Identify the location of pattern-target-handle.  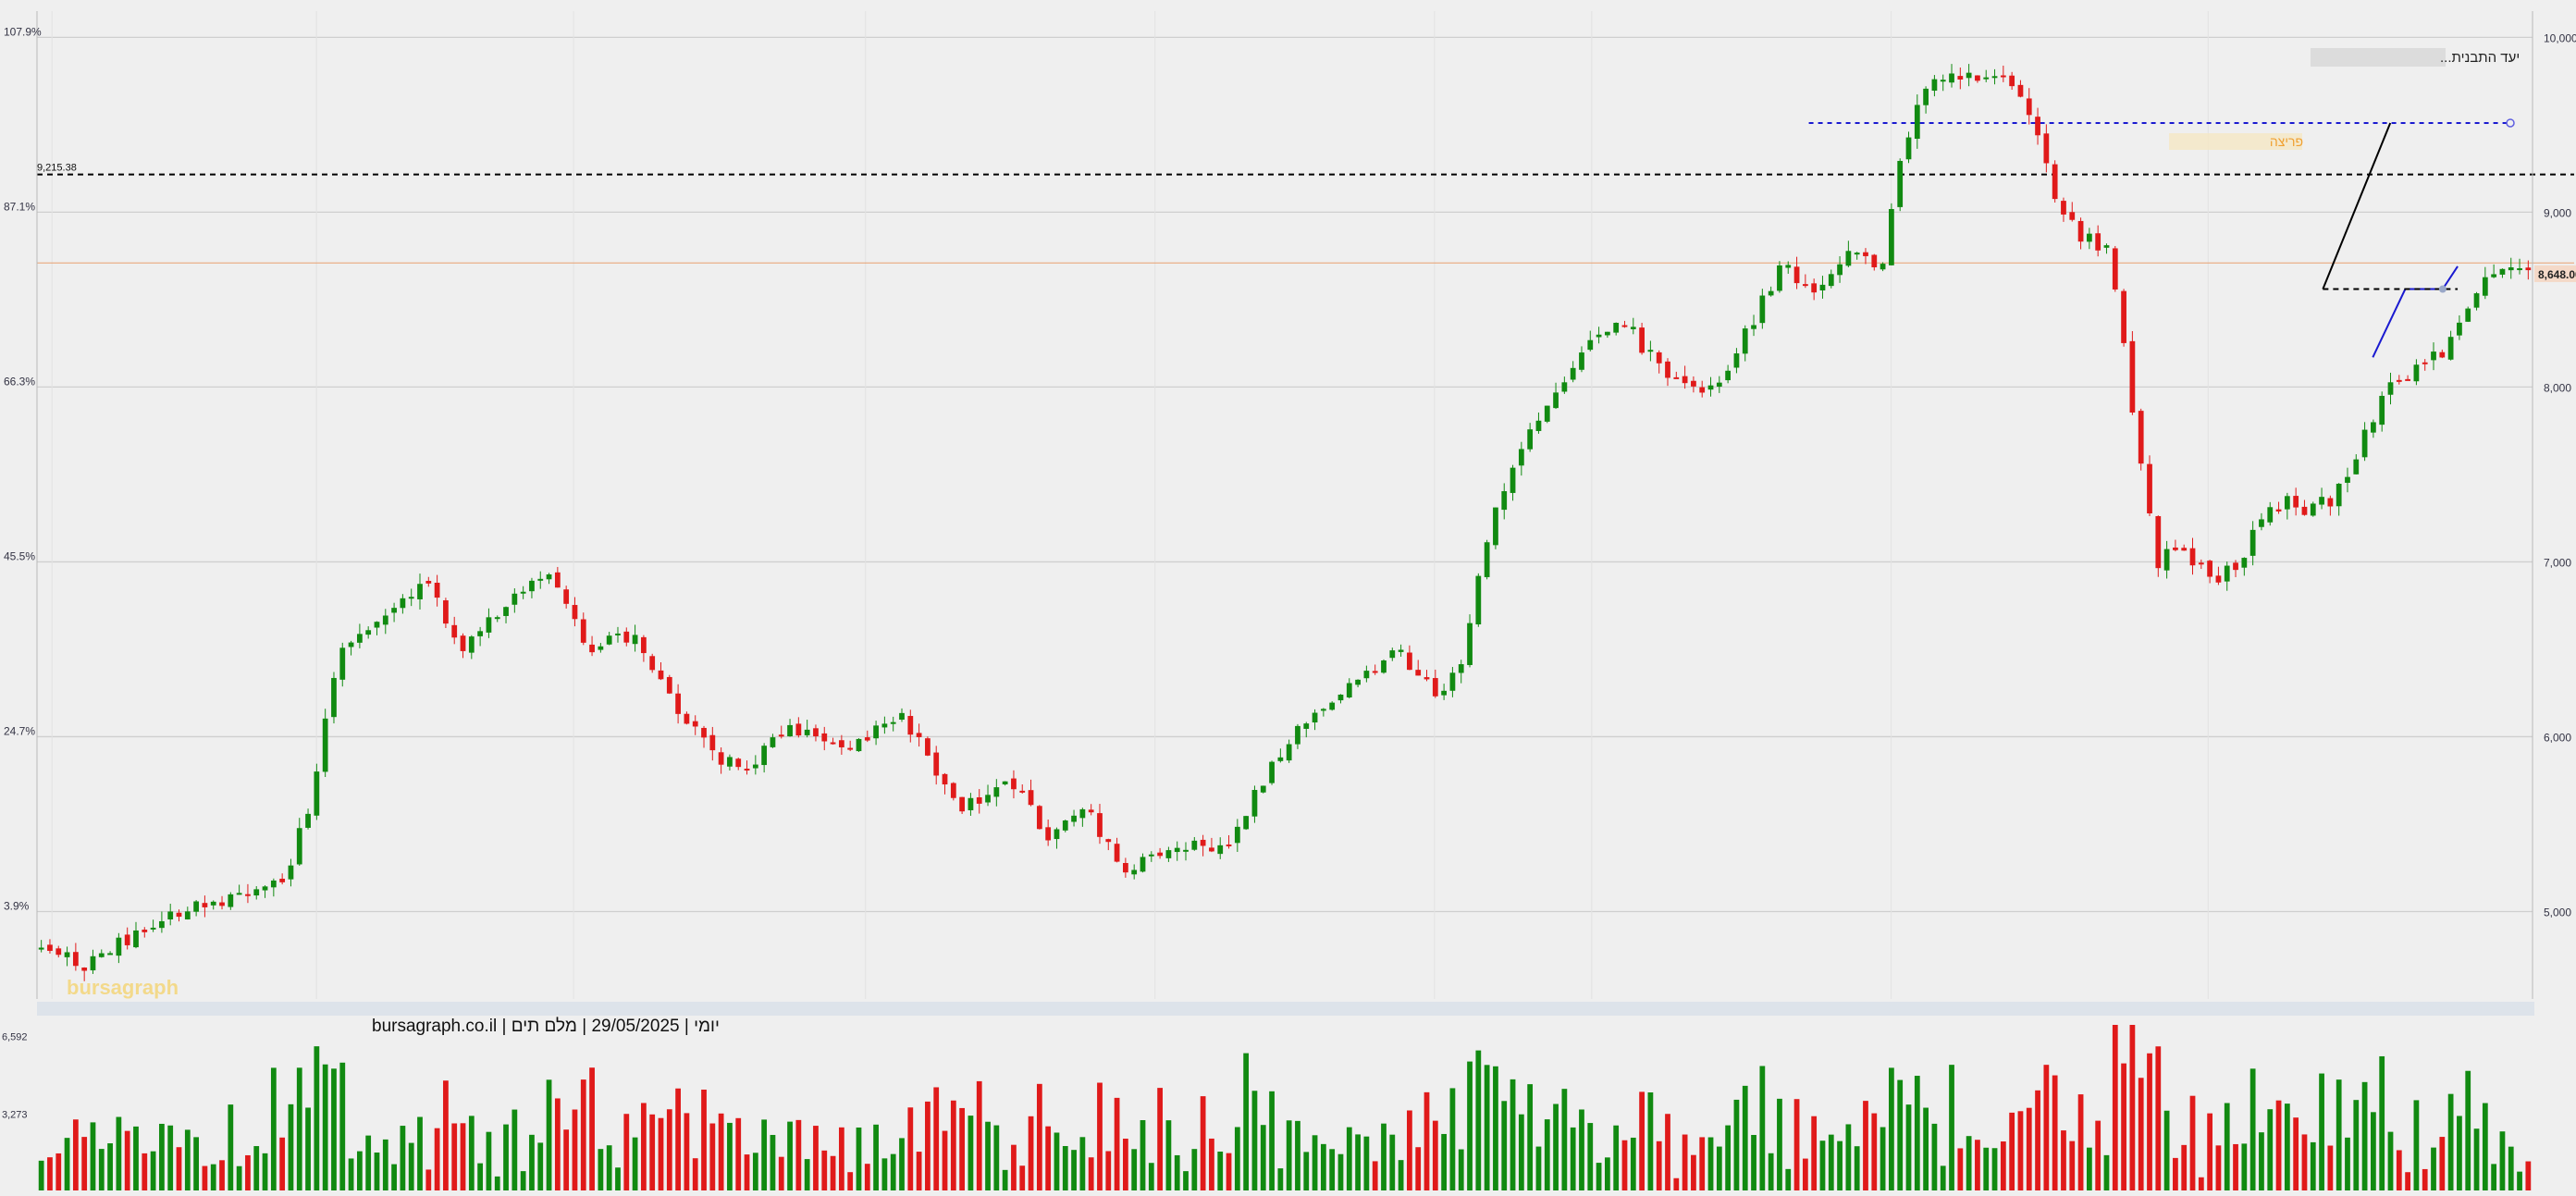
(2510, 123).